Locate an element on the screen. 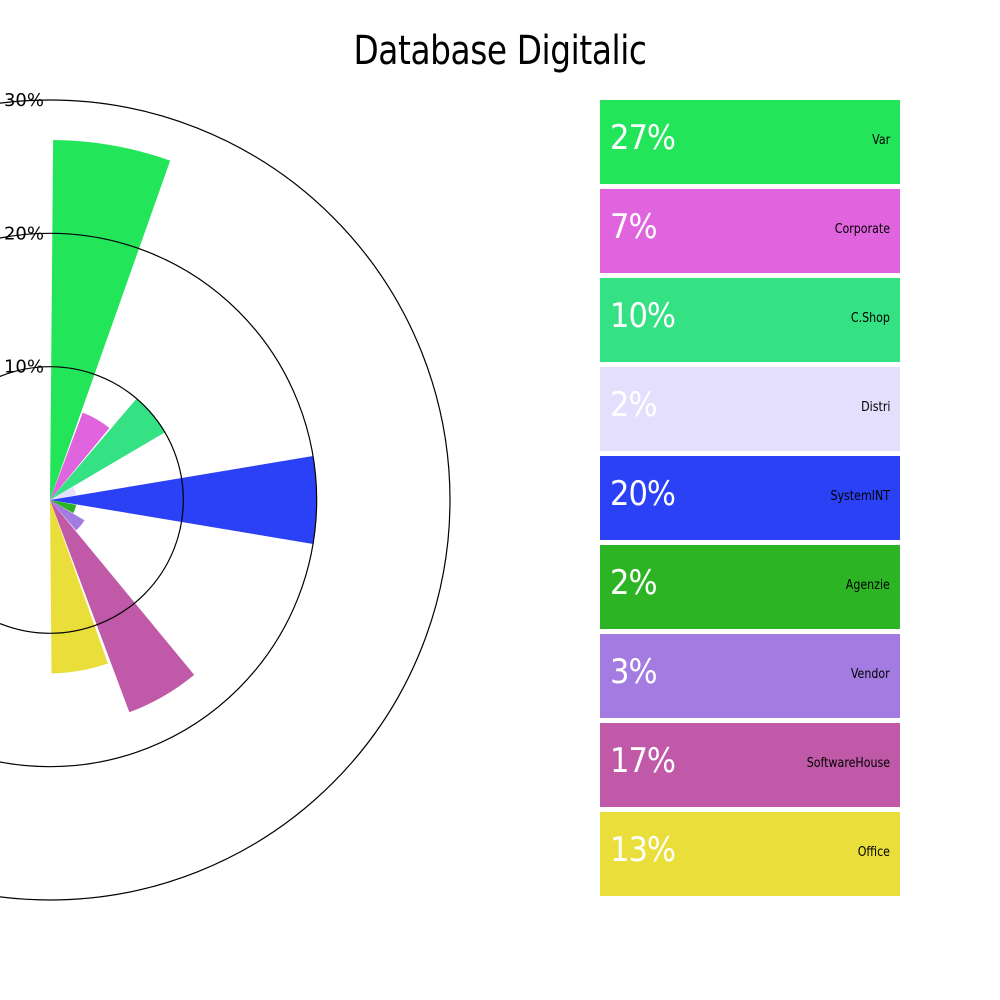  radial-tick-label: 30% is located at coordinates (24, 100).